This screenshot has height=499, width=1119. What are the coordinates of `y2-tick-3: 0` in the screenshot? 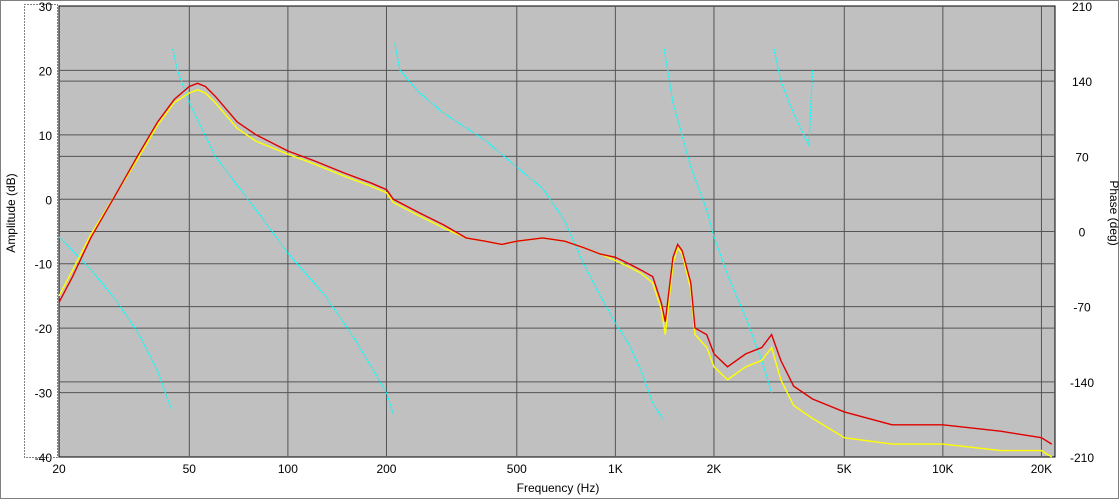 It's located at (1082, 233).